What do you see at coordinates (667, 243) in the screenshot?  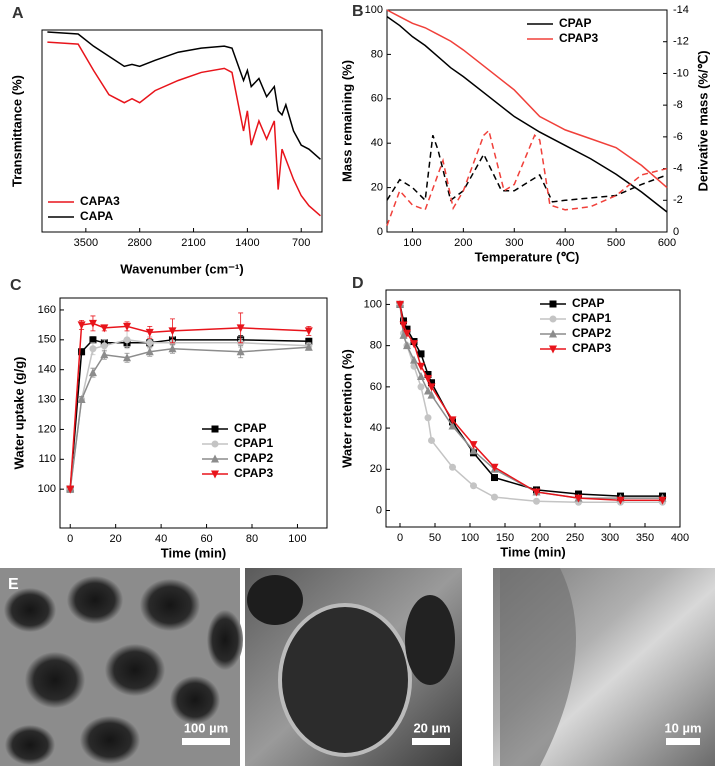 I see `x-tick-label: 600` at bounding box center [667, 243].